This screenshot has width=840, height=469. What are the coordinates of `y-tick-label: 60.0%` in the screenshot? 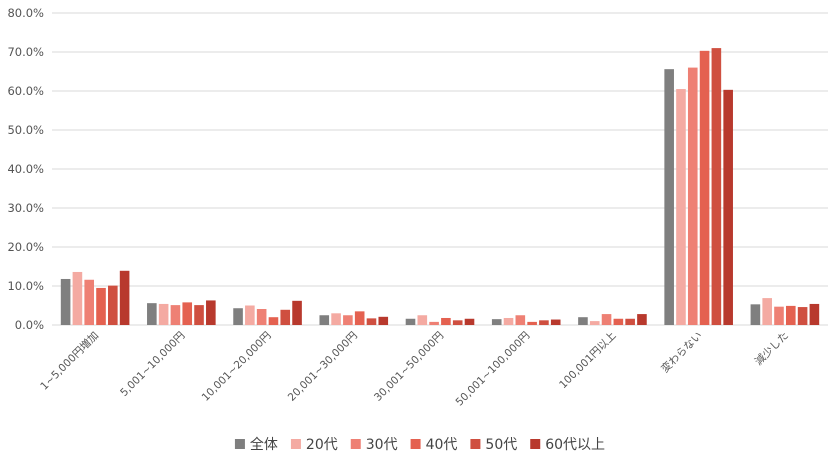 It's located at (25, 91).